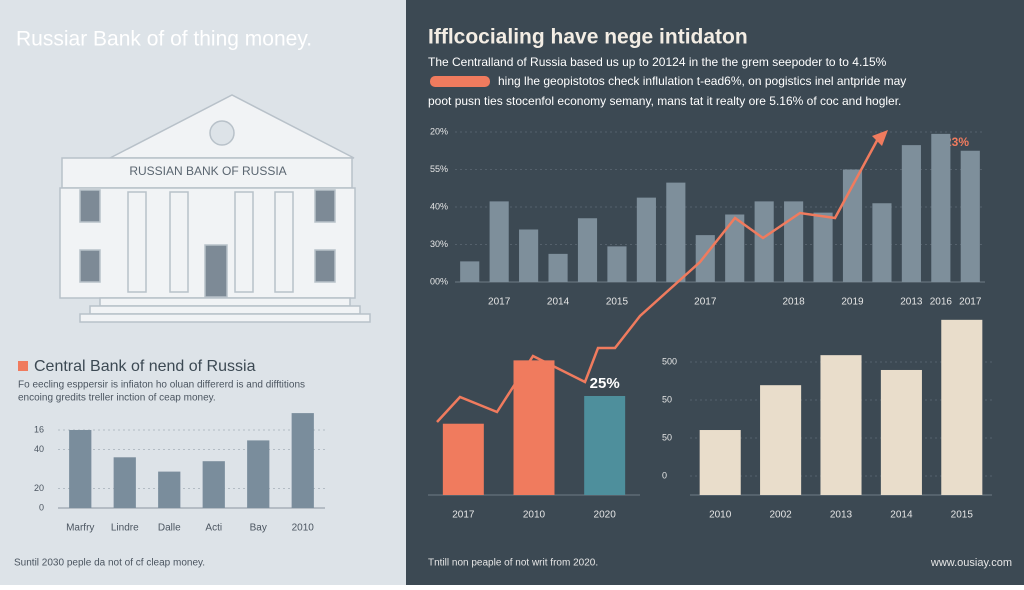 This screenshot has width=1024, height=590. Describe the element at coordinates (439, 131) in the screenshot. I see `y-tick-label: 20%` at that location.